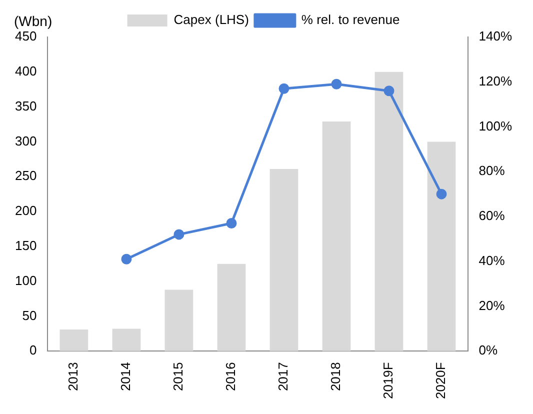 This screenshot has width=533, height=414. I want to click on legend-label: Capex (LHS), so click(211, 20).